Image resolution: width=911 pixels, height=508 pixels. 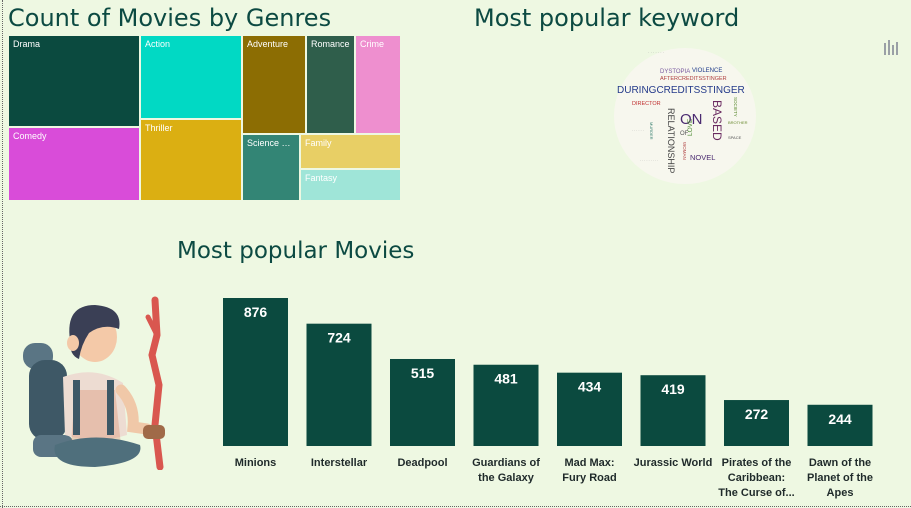 I want to click on hiker-illustration, so click(x=94, y=383).